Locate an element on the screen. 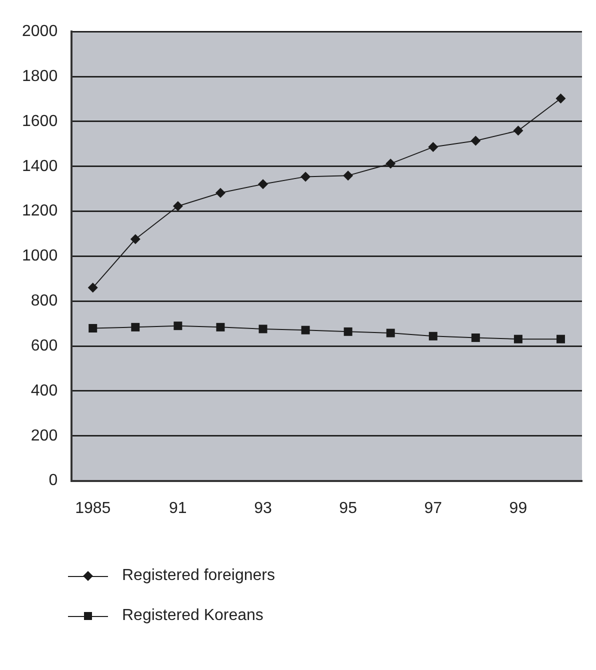  y-tick-label: 2000 is located at coordinates (40, 31).